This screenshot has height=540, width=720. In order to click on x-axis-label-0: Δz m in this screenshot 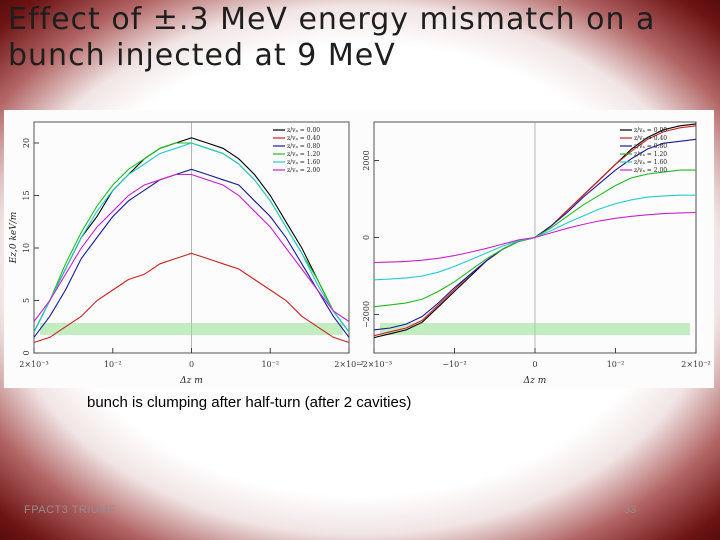, I will do `click(191, 381)`.